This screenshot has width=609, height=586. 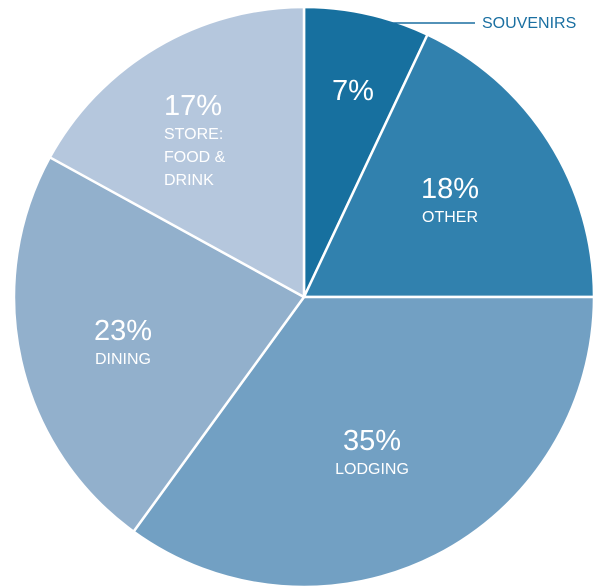 I want to click on pie-category-label-store-food-drink: STORE:, so click(x=193, y=134).